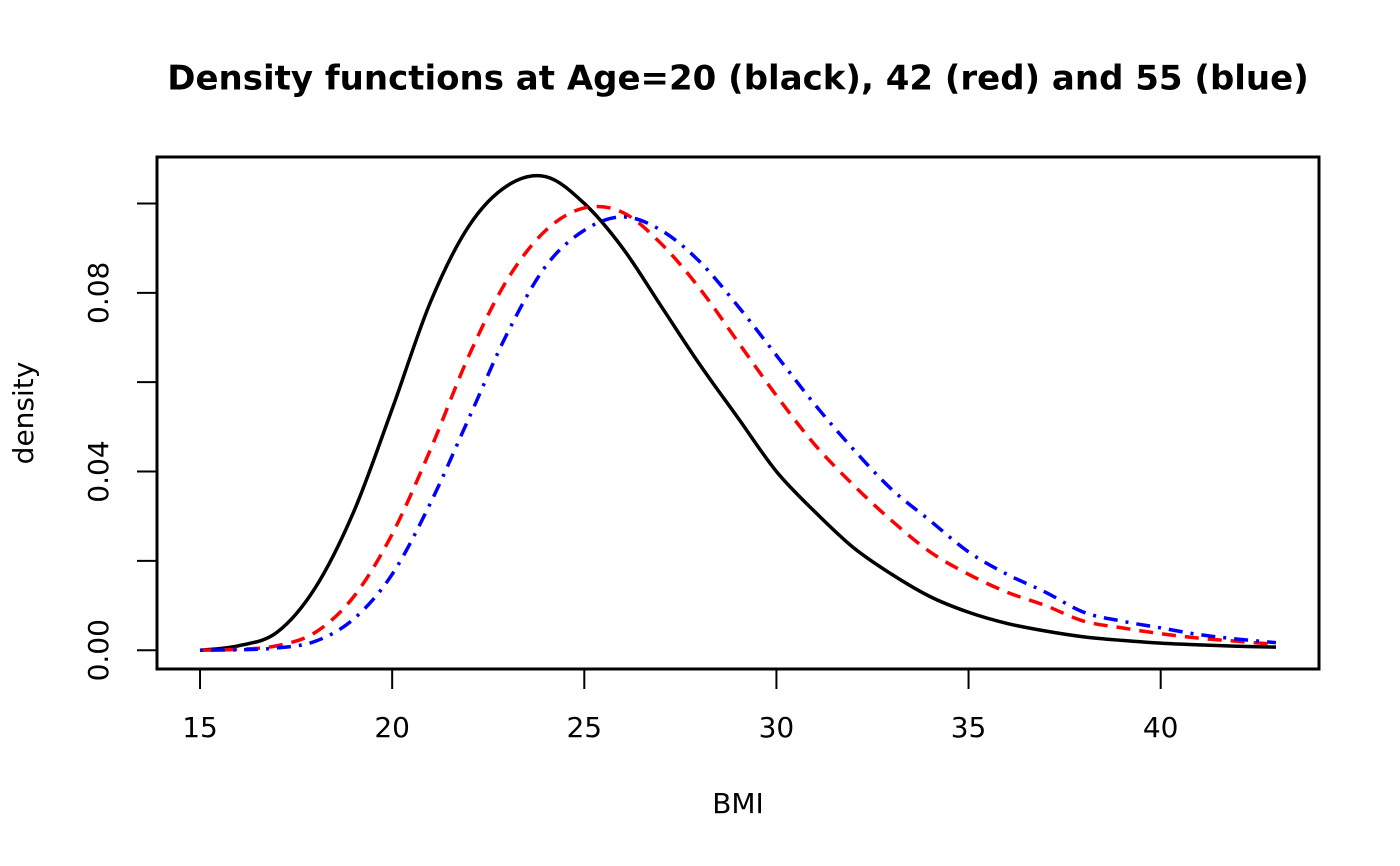  What do you see at coordinates (777, 727) in the screenshot?
I see `x-tick-label: 30` at bounding box center [777, 727].